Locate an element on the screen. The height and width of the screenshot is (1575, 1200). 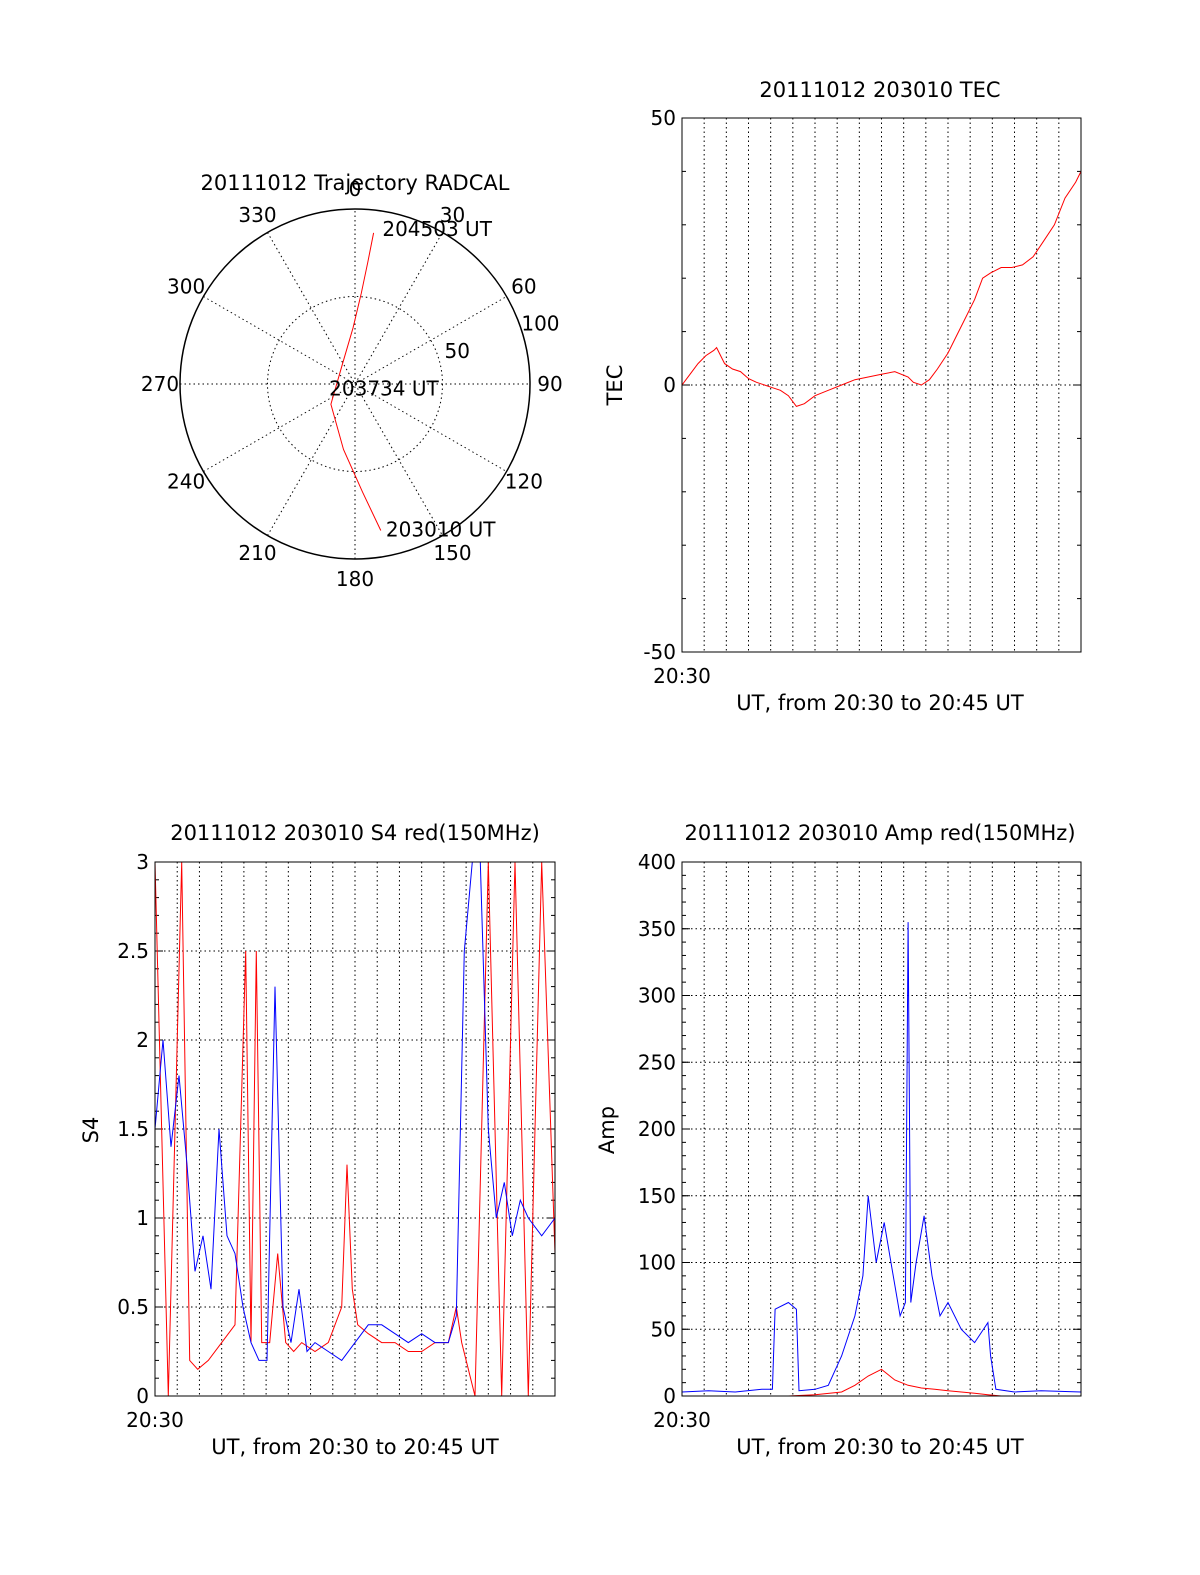
polar-angle-label: 30 is located at coordinates (452, 215).